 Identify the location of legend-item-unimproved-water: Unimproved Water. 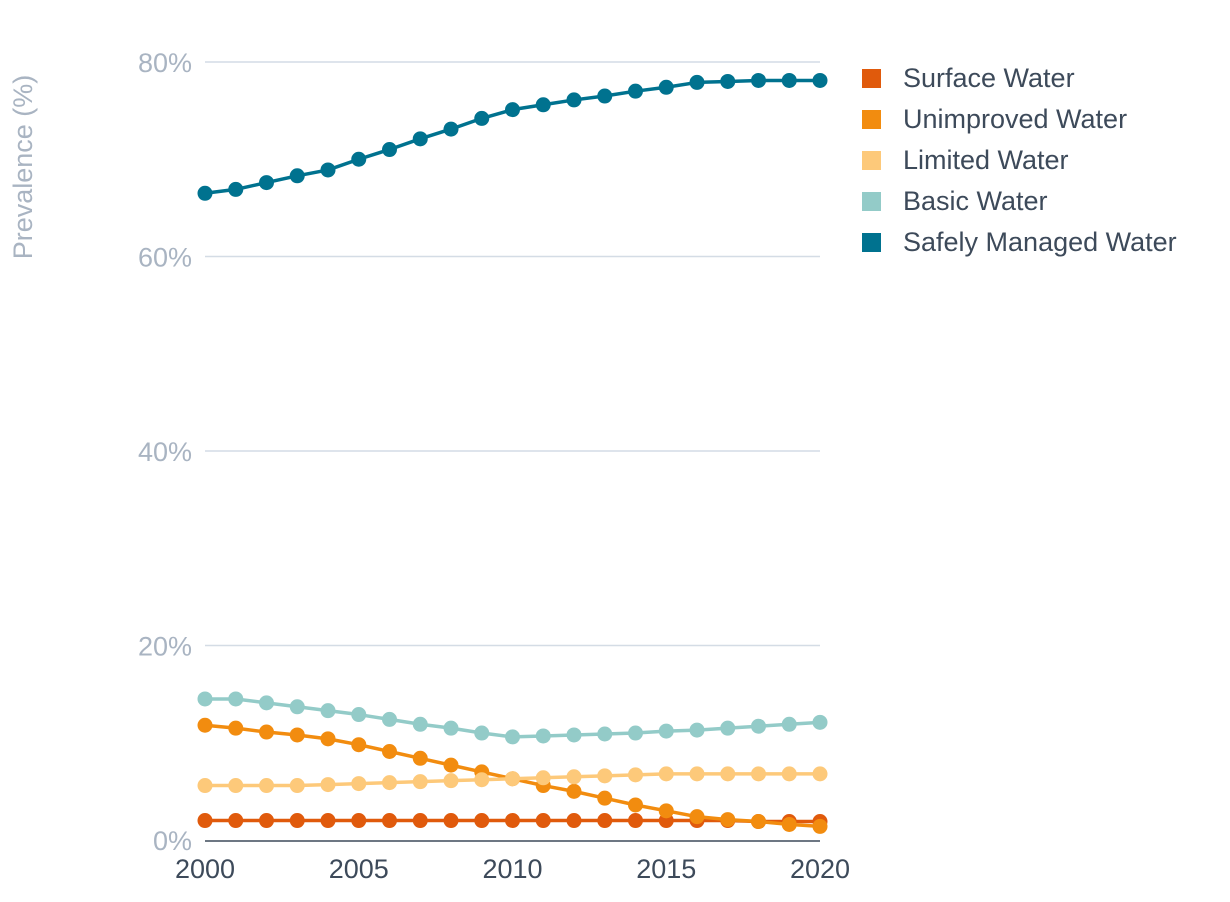
(994, 119).